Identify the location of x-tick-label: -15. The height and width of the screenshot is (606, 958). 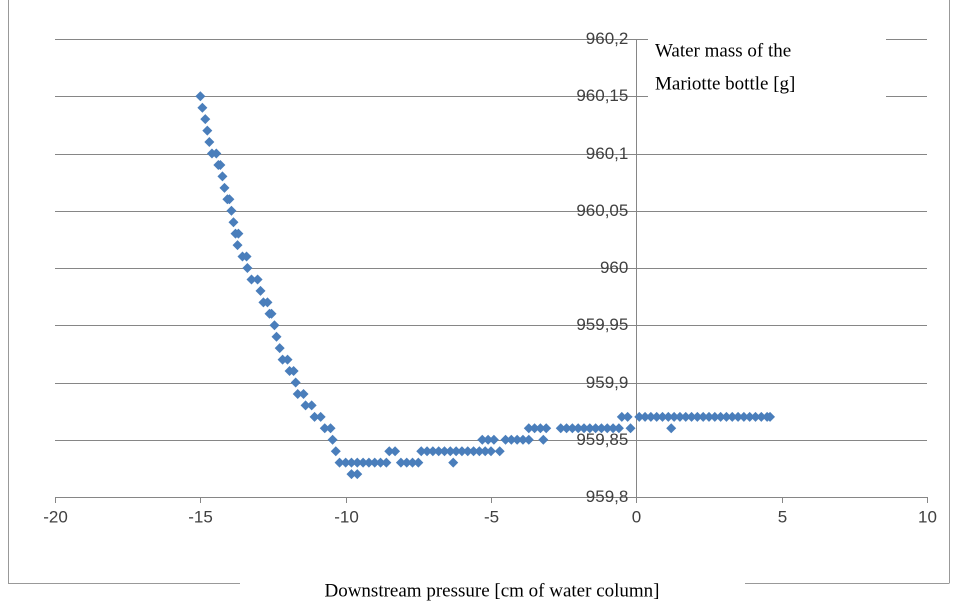
(200, 516).